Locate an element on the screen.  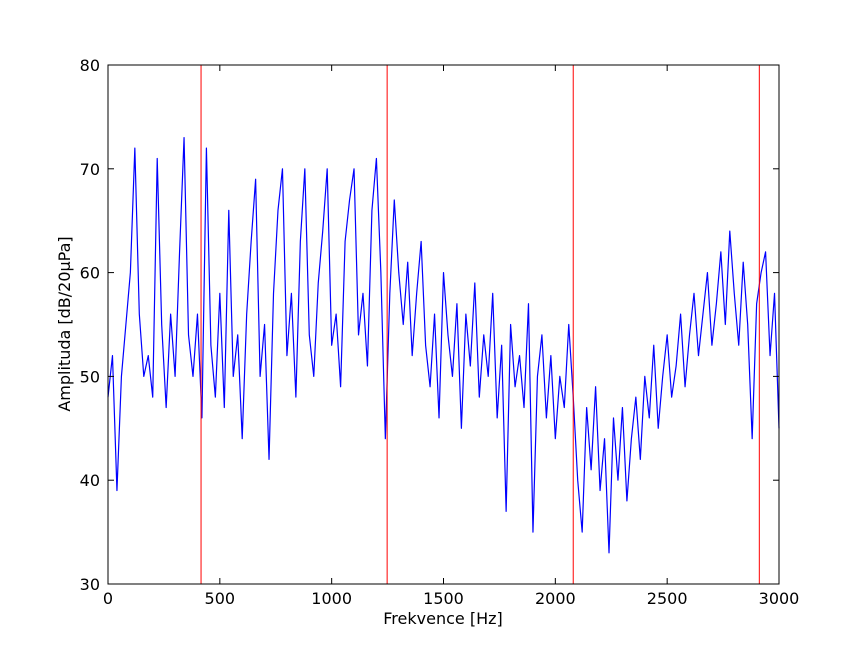
x-tick-label: 0 is located at coordinates (108, 598).